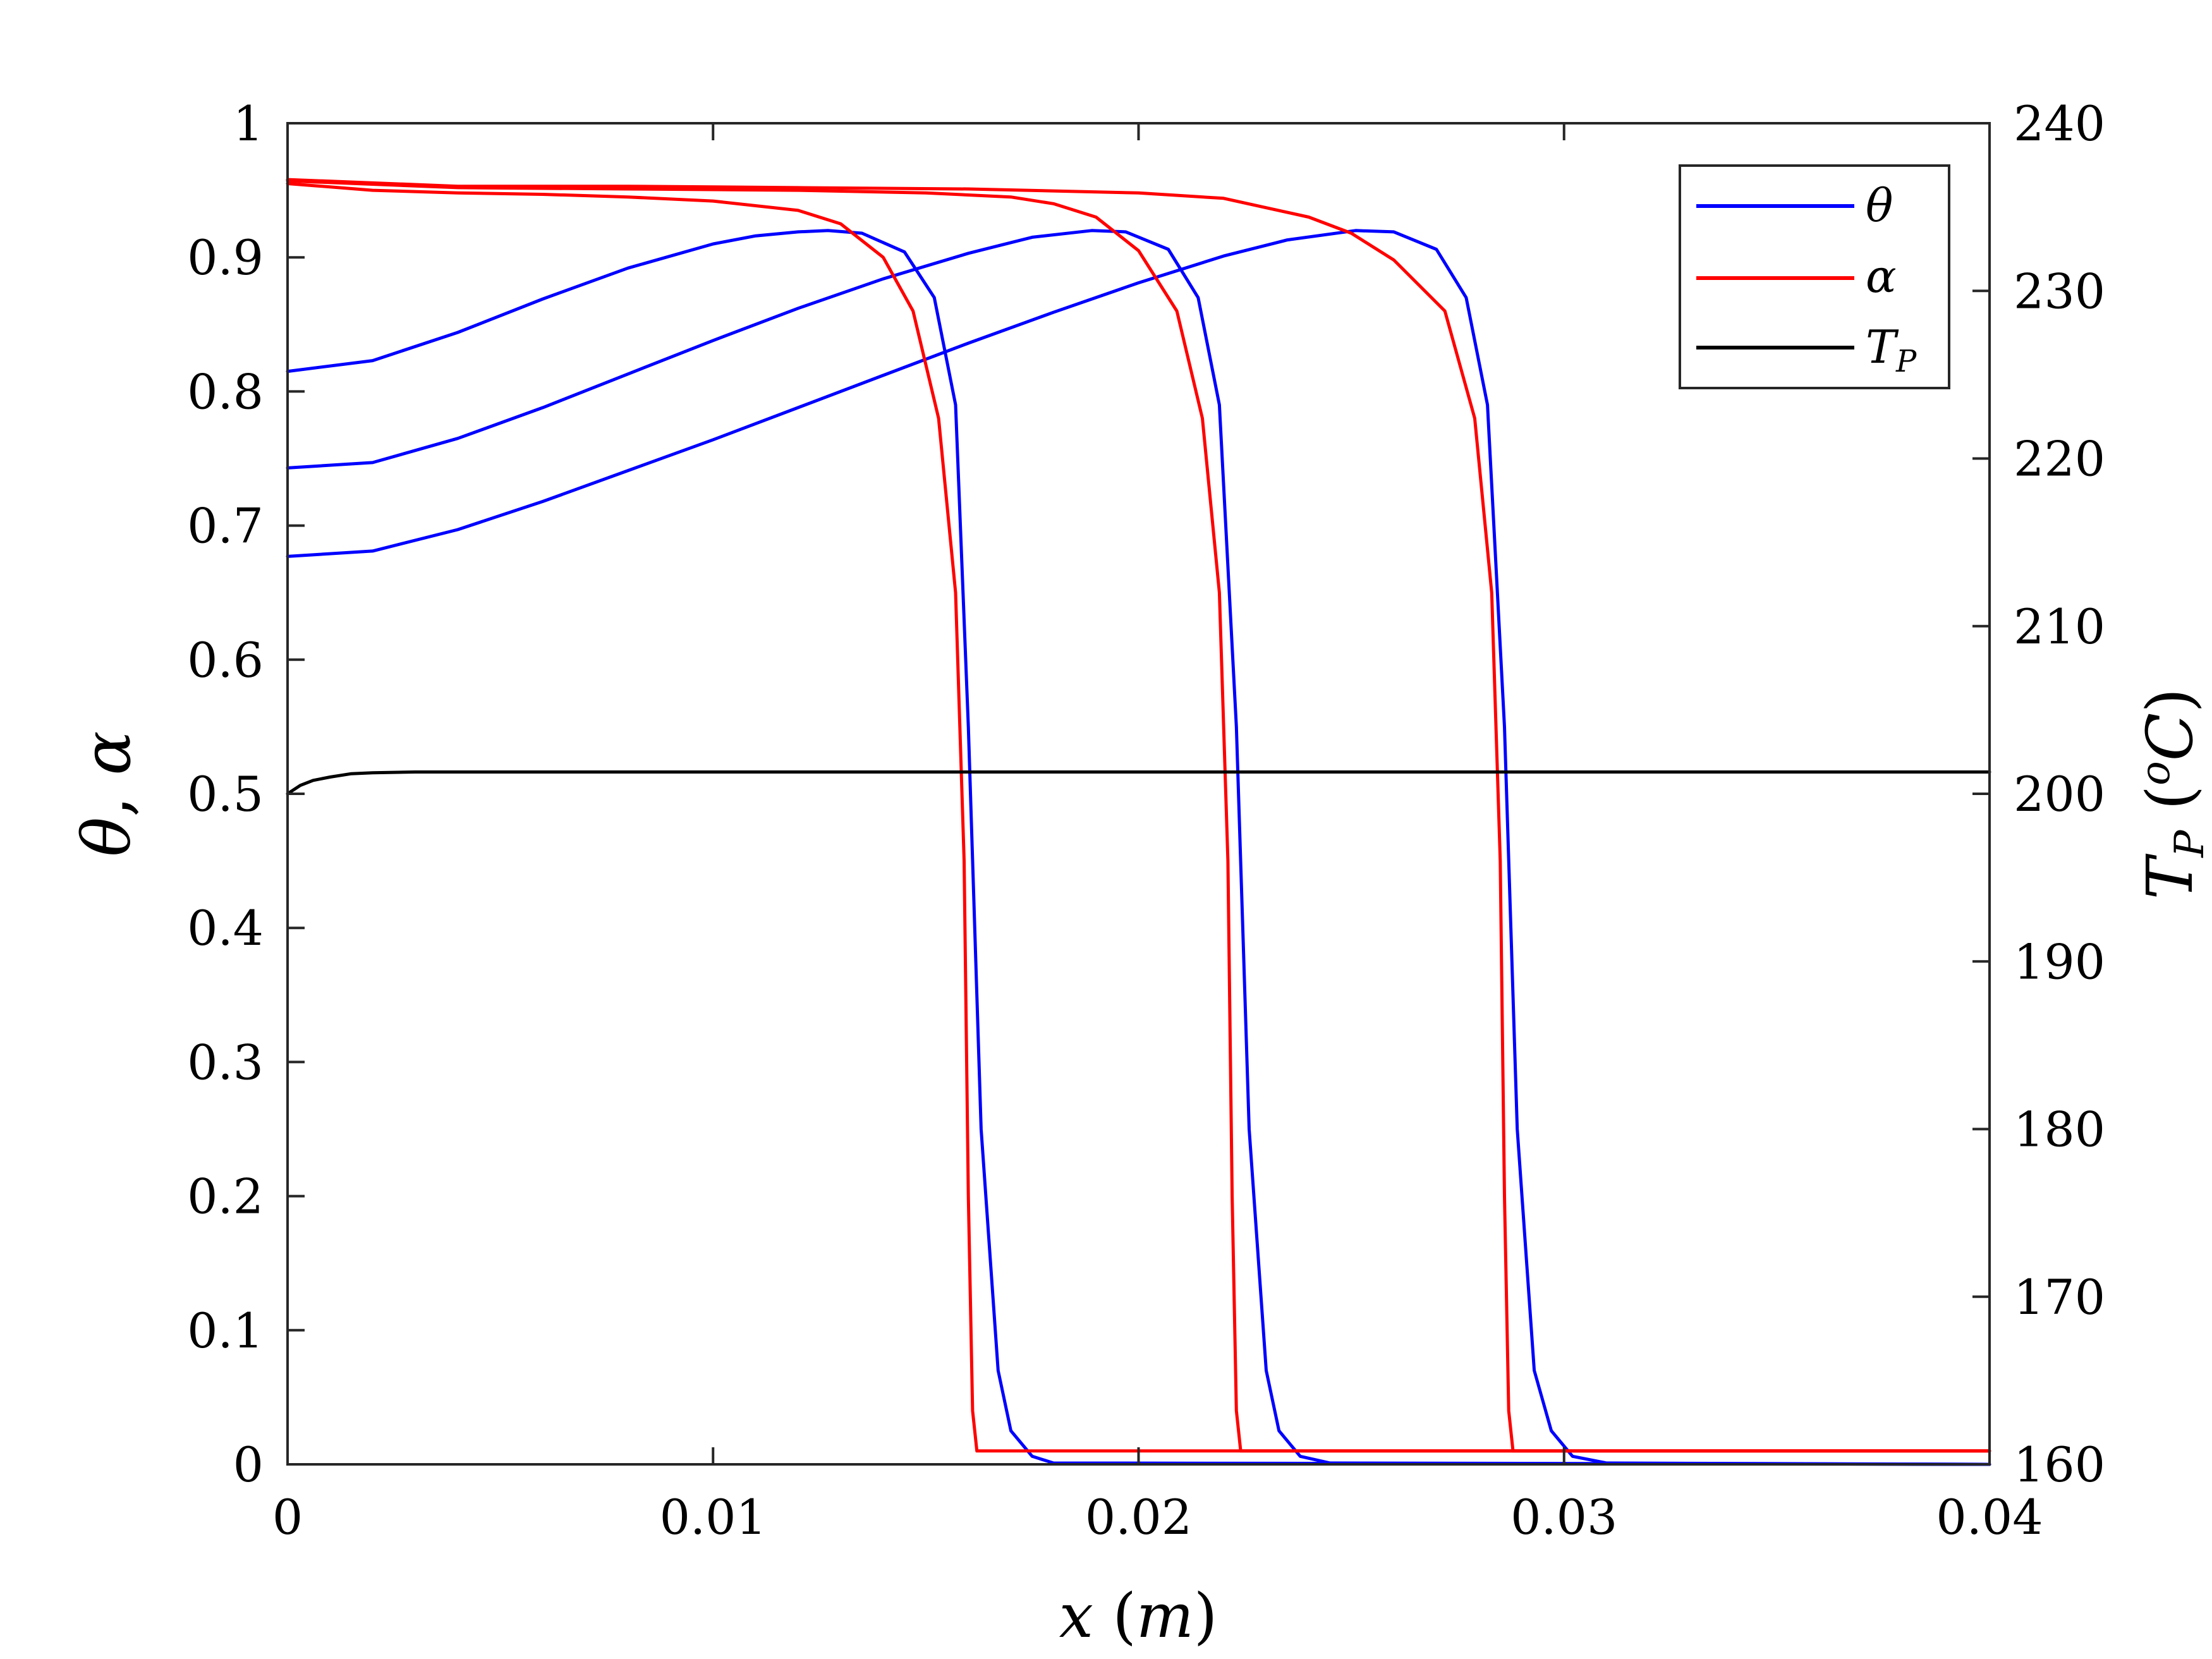  I want to click on y-left-tick-label: 1, so click(248, 123).